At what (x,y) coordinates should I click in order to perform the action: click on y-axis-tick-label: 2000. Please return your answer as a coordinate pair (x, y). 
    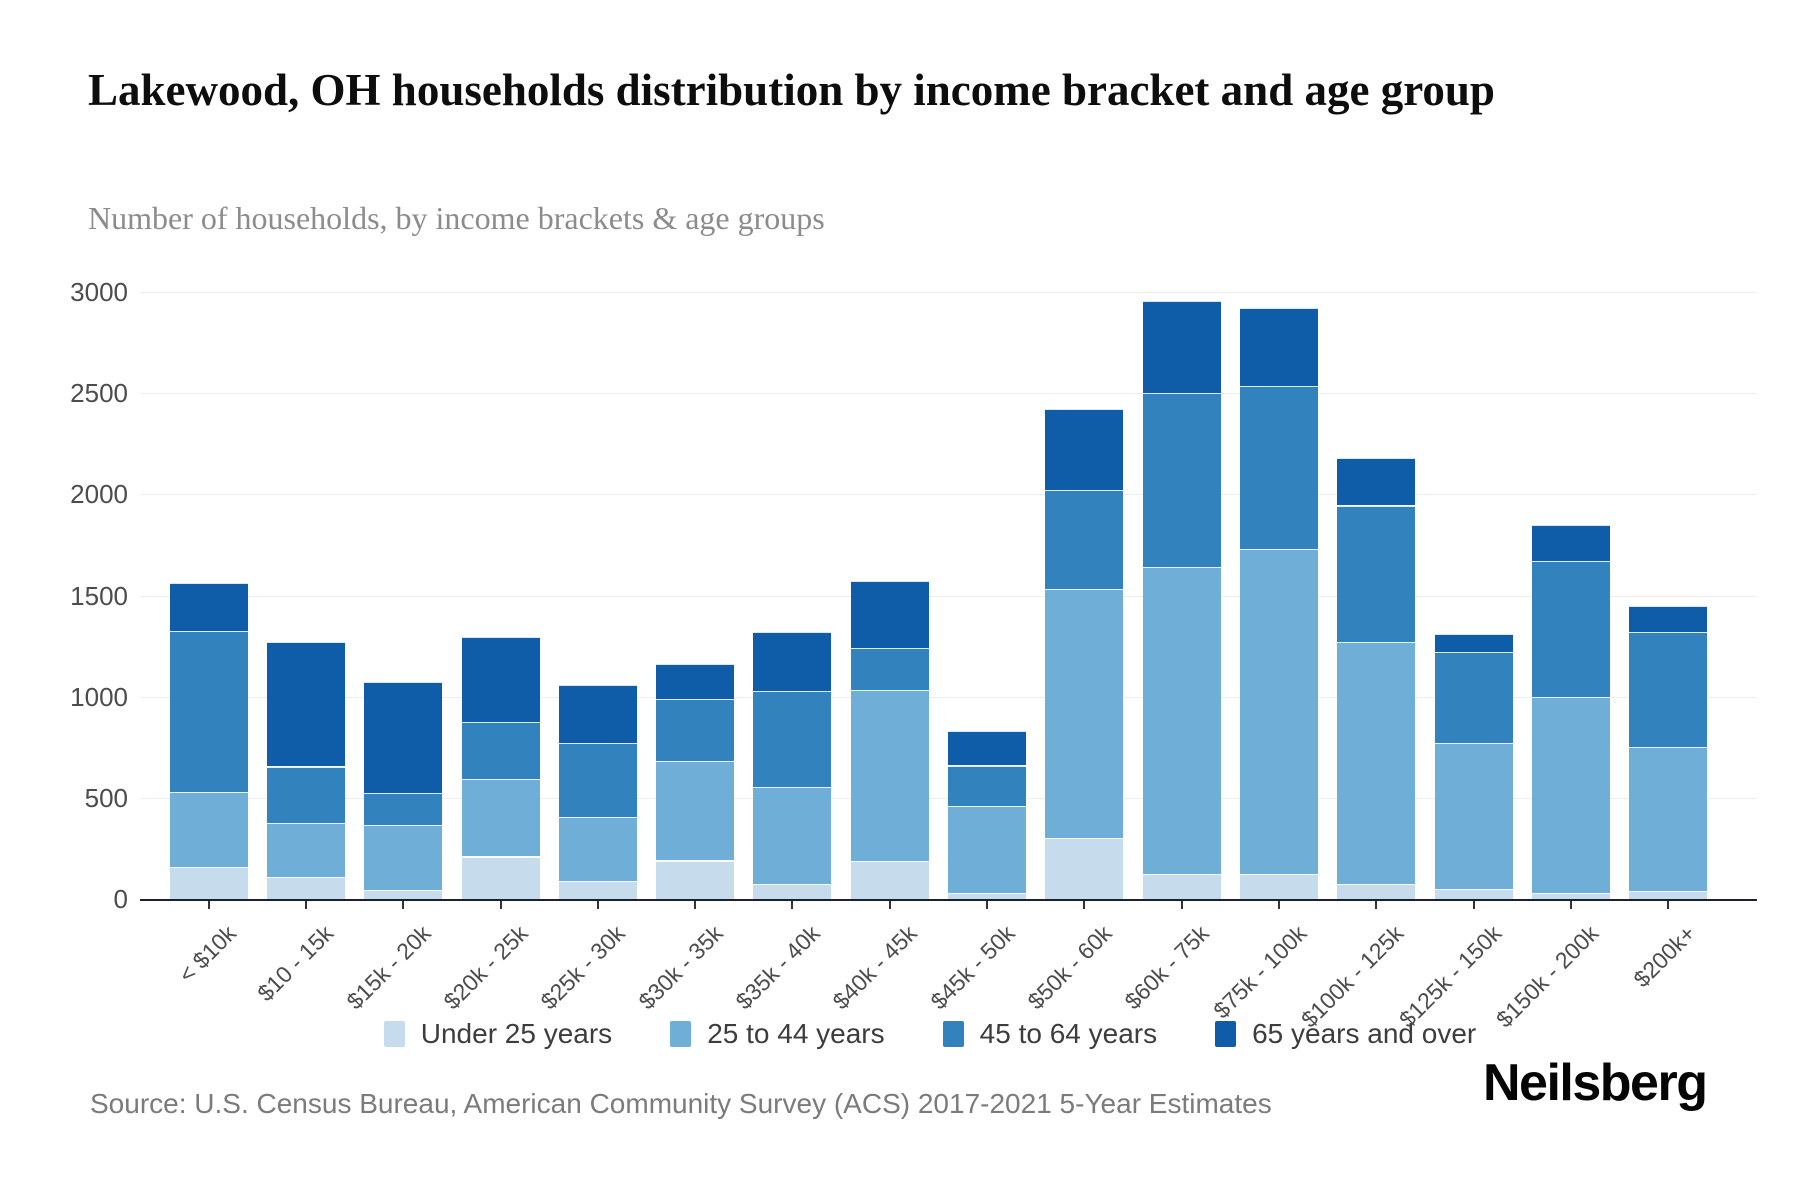
    Looking at the image, I should click on (99, 494).